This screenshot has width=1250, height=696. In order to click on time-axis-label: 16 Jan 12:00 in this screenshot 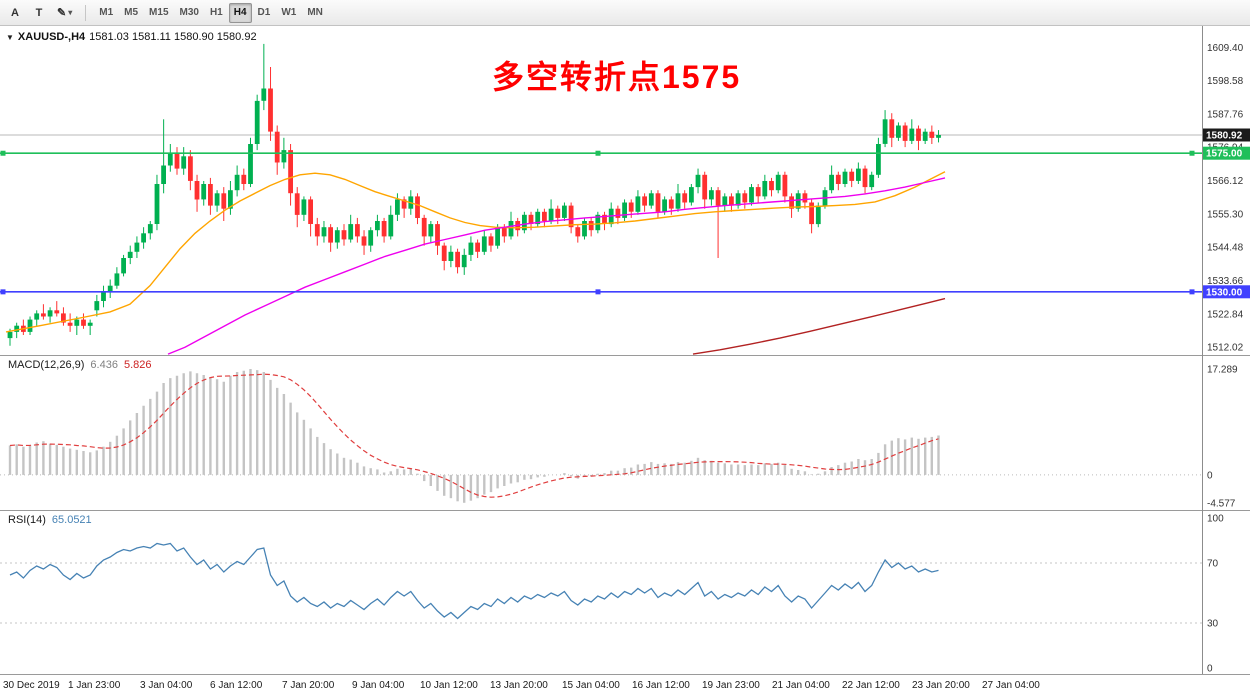, I will do `click(661, 685)`.